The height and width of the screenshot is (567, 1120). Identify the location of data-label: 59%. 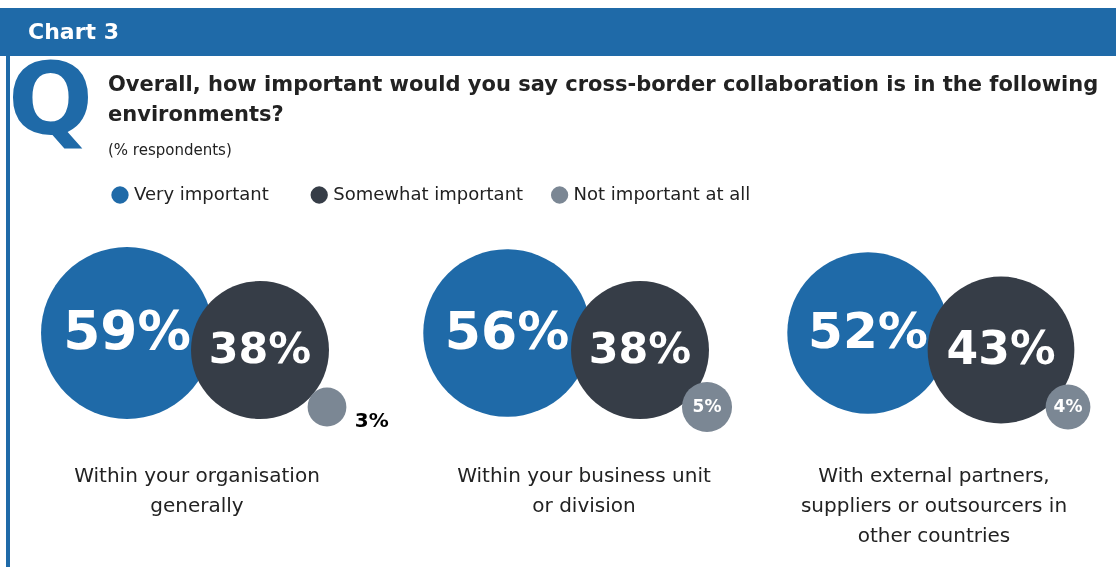
(127, 330).